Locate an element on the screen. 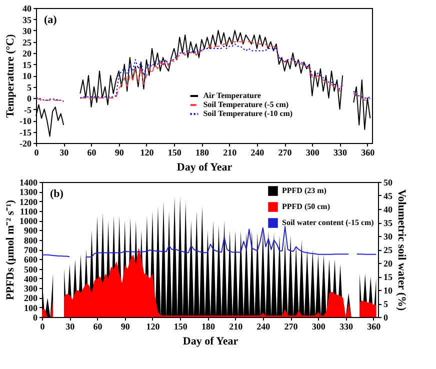 Image resolution: width=436 pixels, height=369 pixels. y-tick-label: 300 is located at coordinates (31, 289).